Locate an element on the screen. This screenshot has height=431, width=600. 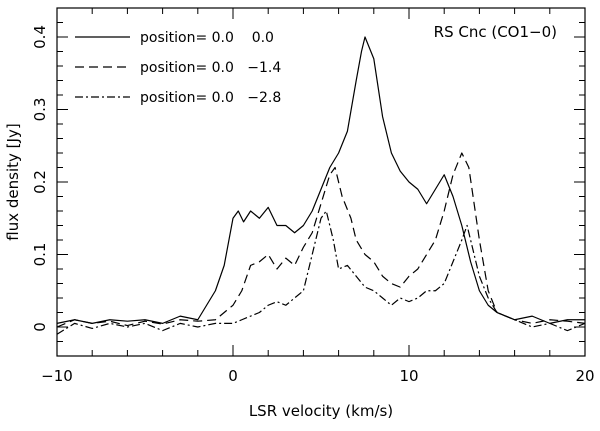
x-tick-label: 0 is located at coordinates (233, 376).